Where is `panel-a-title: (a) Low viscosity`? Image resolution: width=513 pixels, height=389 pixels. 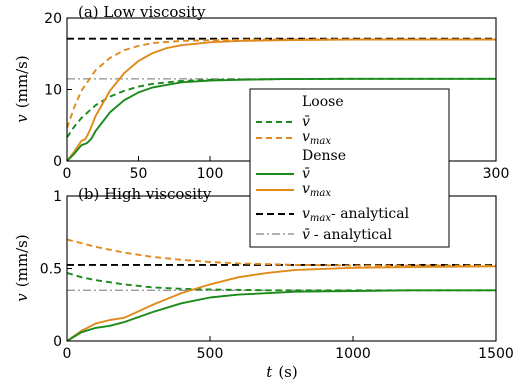
panel-a-title: (a) Low viscosity is located at coordinates (142, 12).